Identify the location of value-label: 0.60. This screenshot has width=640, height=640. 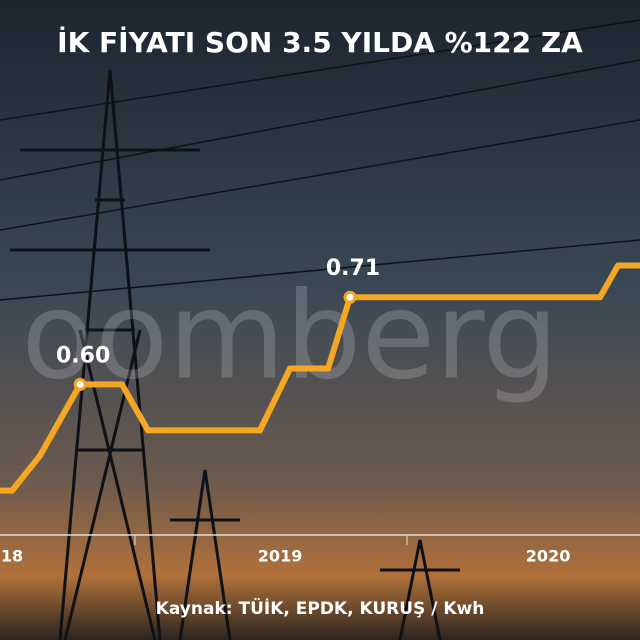
(83, 355).